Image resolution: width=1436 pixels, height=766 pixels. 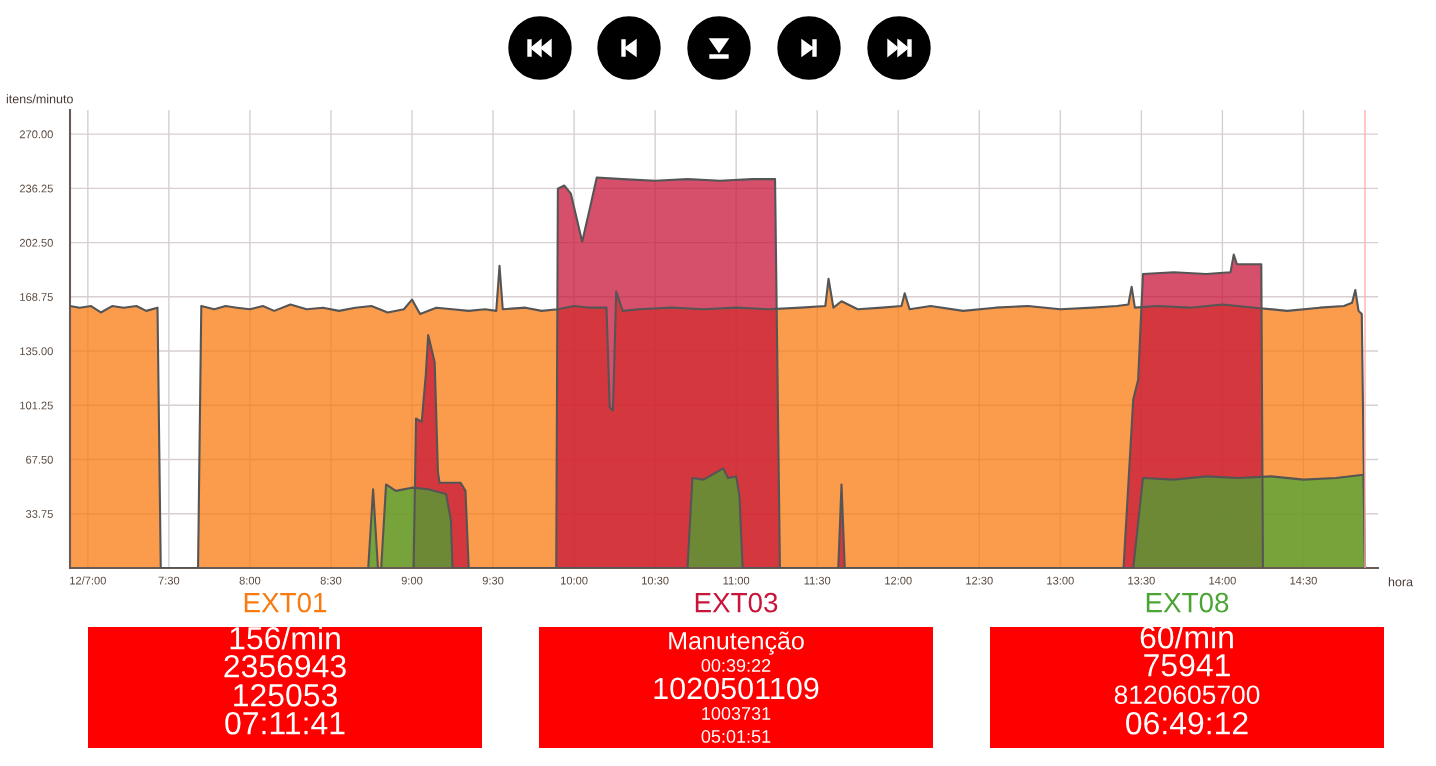 I want to click on text: 06:49:12, so click(x=1187, y=723).